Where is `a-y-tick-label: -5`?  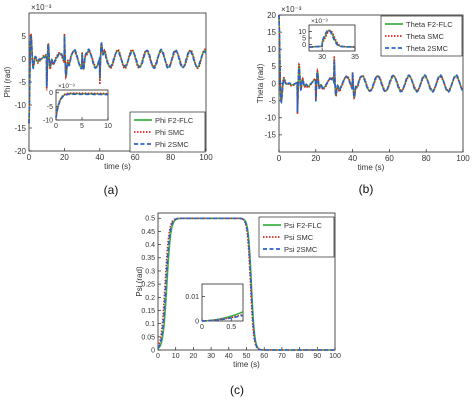
a-y-tick-label: -5 is located at coordinates (23, 82).